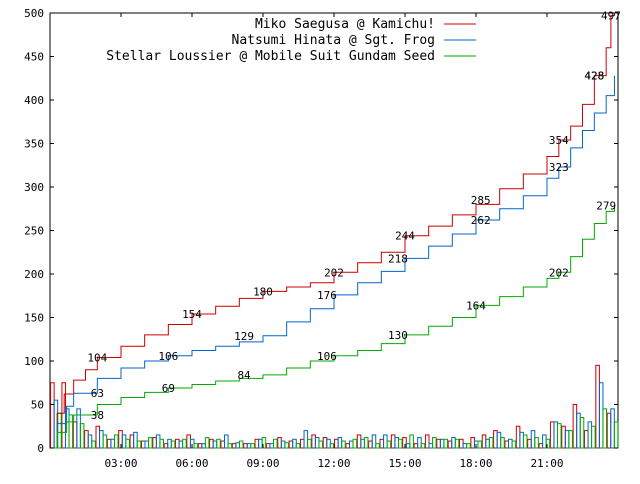  Describe the element at coordinates (333, 463) in the screenshot. I see `x-tick-label: 12:00` at that location.